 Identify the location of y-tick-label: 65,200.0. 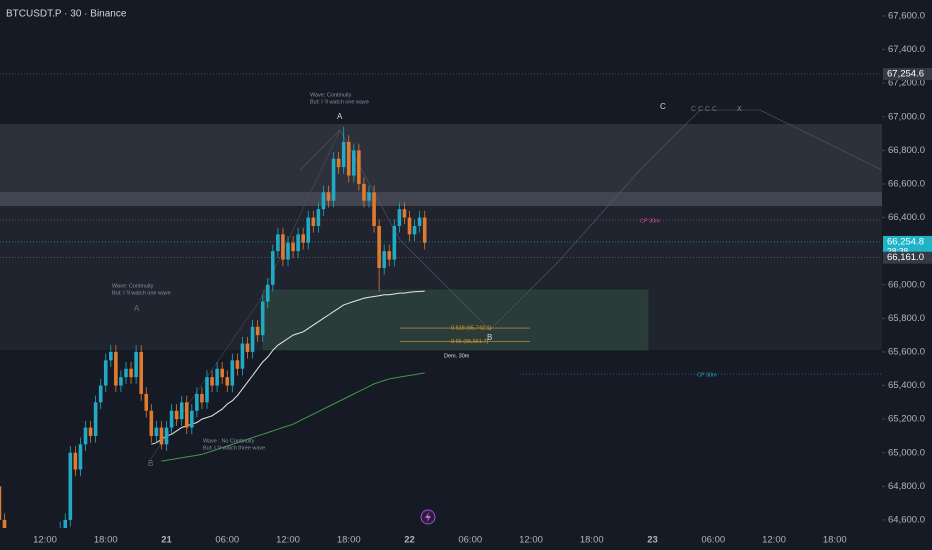
(906, 419).